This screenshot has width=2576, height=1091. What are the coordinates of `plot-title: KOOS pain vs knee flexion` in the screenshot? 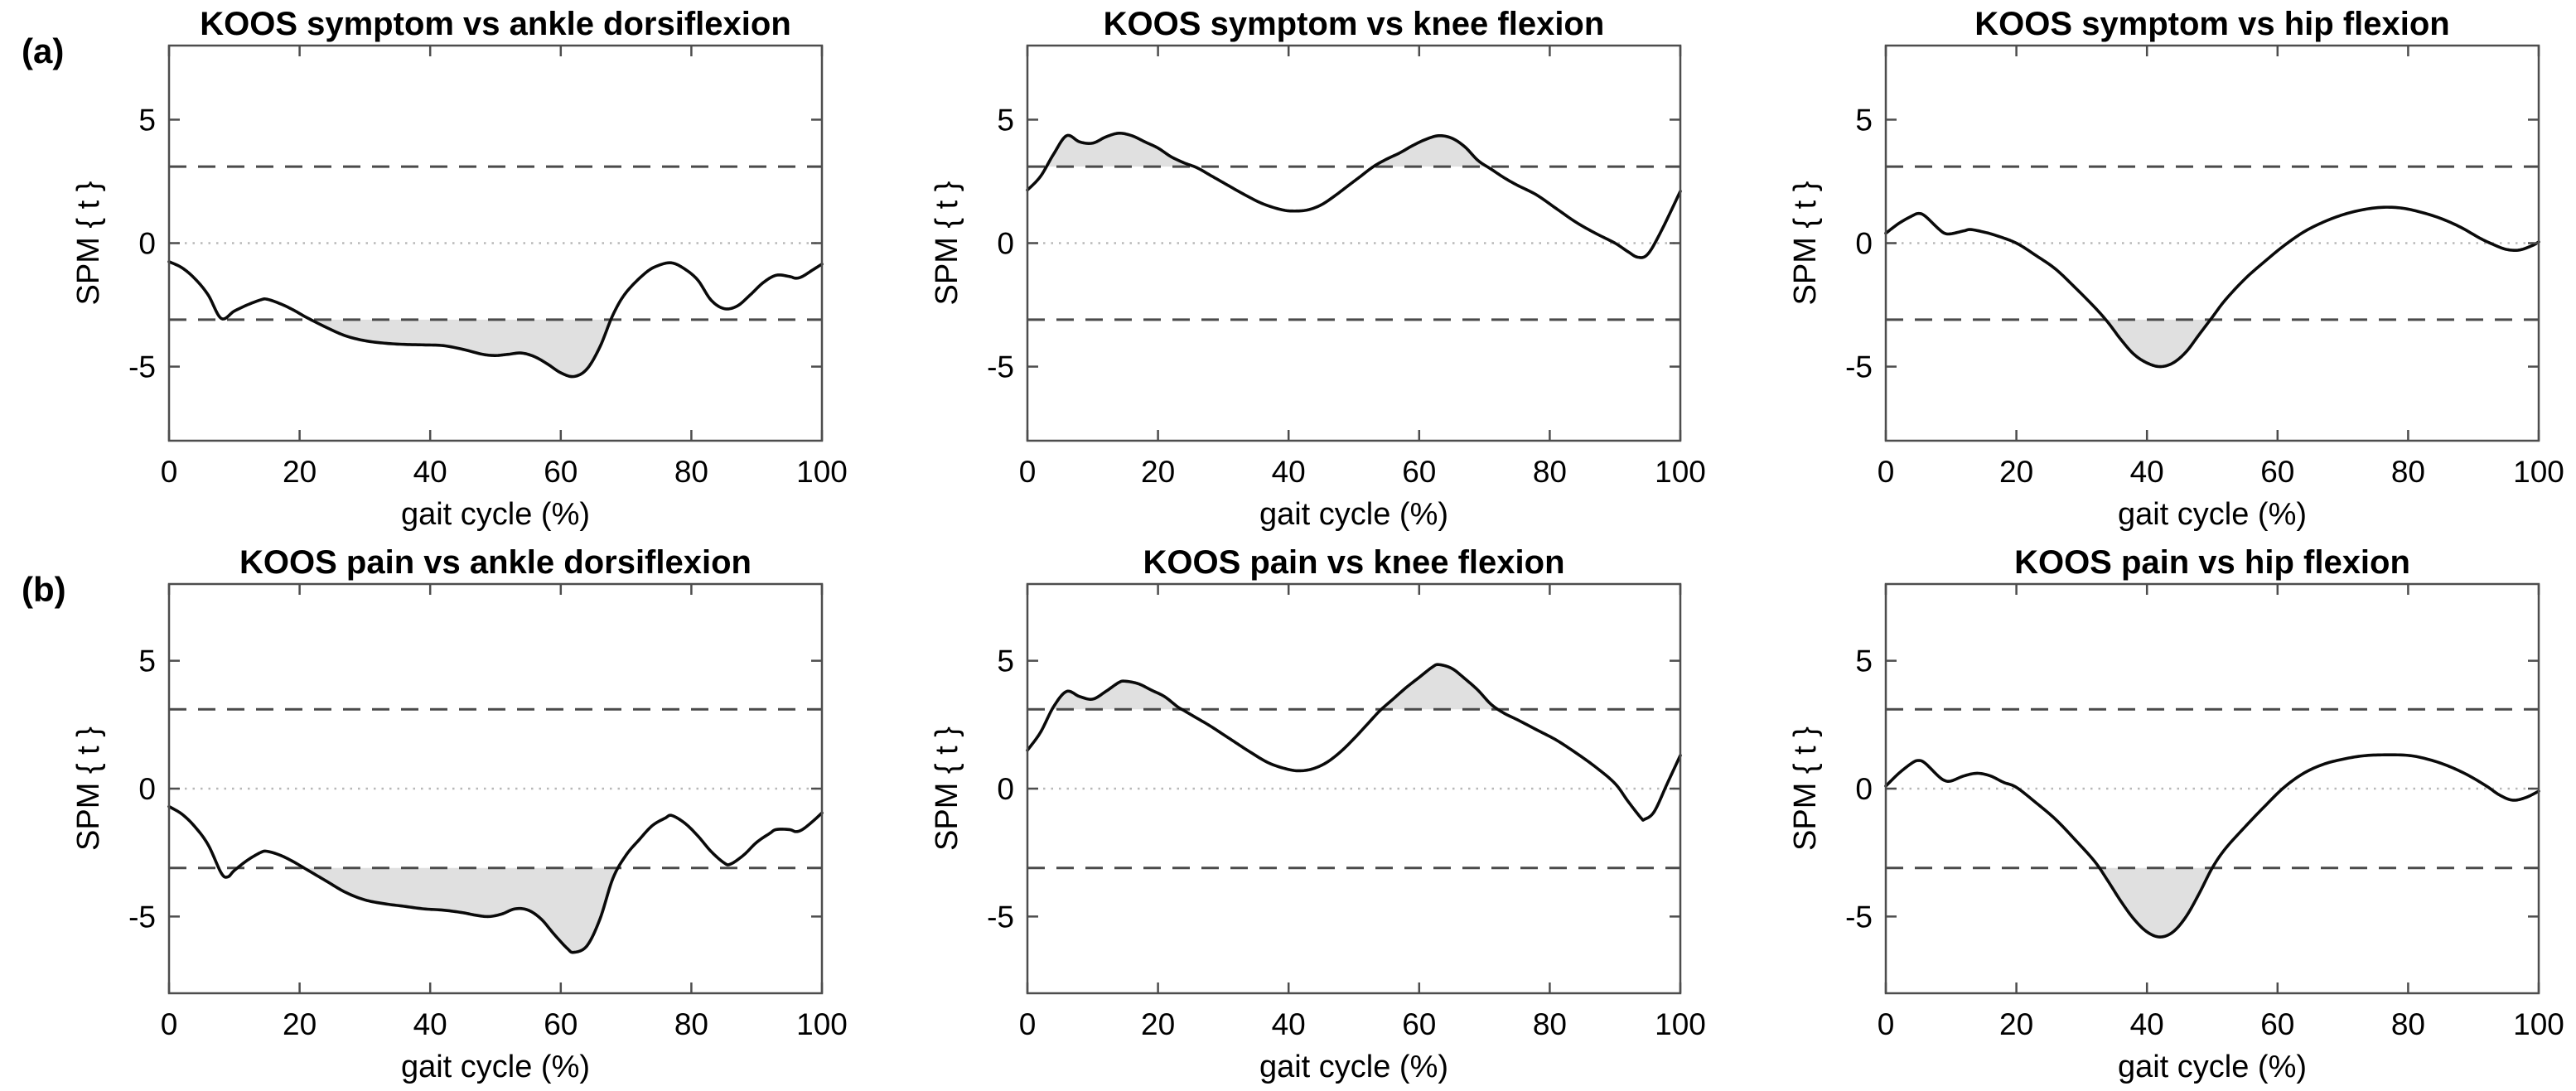 It's located at (1353, 563).